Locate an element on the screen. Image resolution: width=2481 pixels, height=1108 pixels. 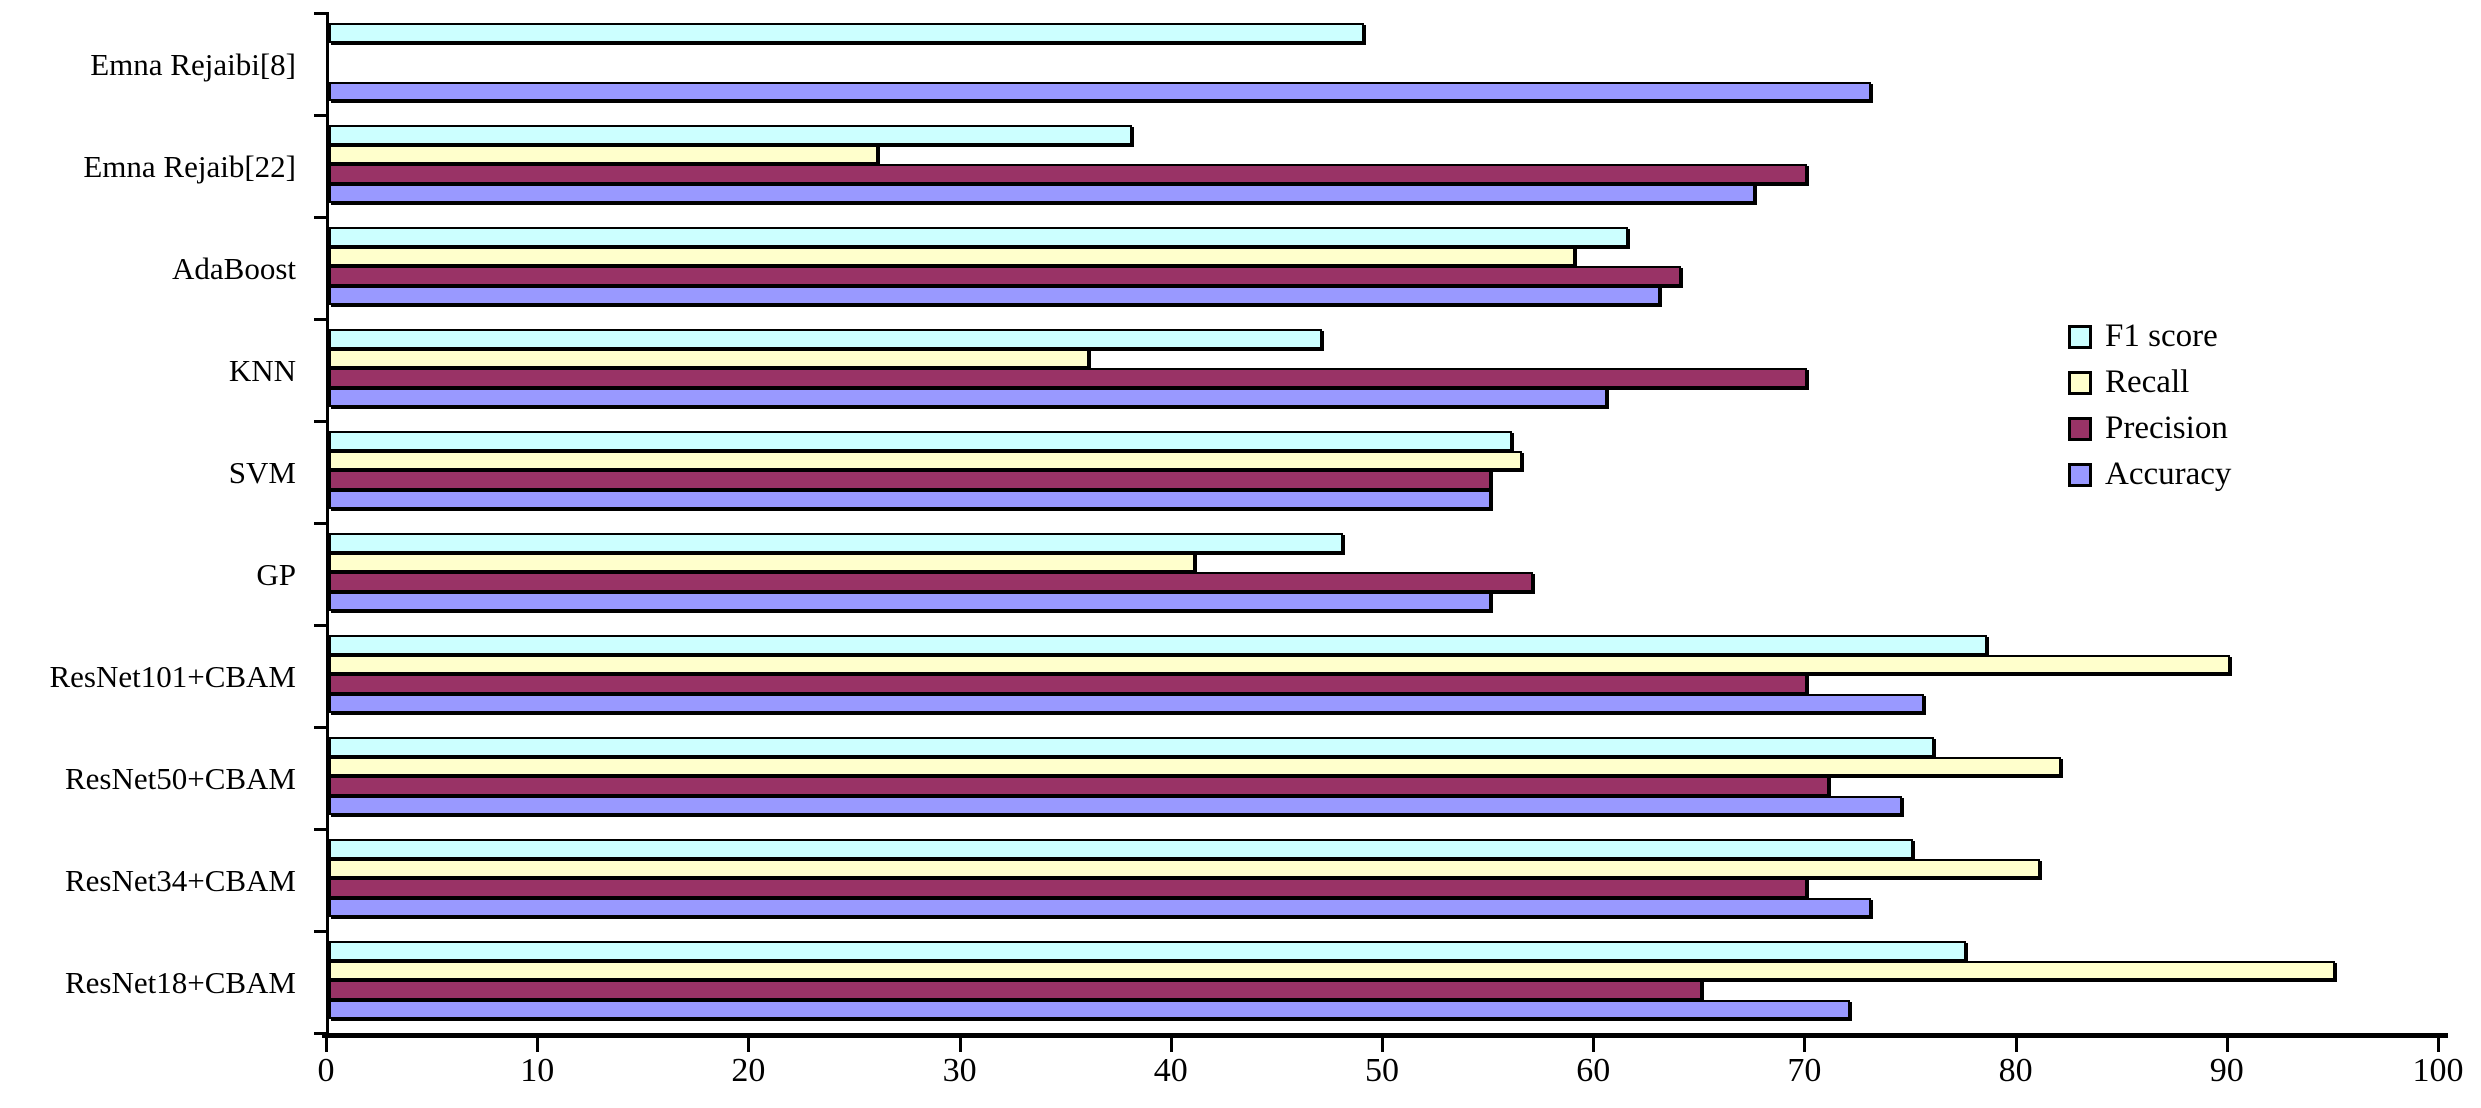
legend-item: Precision is located at coordinates (2149, 428).